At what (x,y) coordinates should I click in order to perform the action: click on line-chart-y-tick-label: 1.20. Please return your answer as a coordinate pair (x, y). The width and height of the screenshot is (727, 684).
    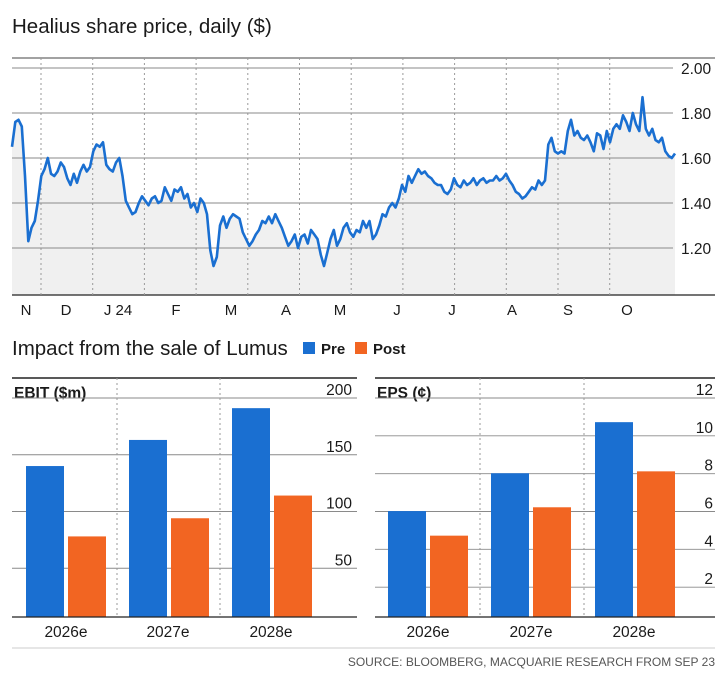
    Looking at the image, I should click on (696, 249).